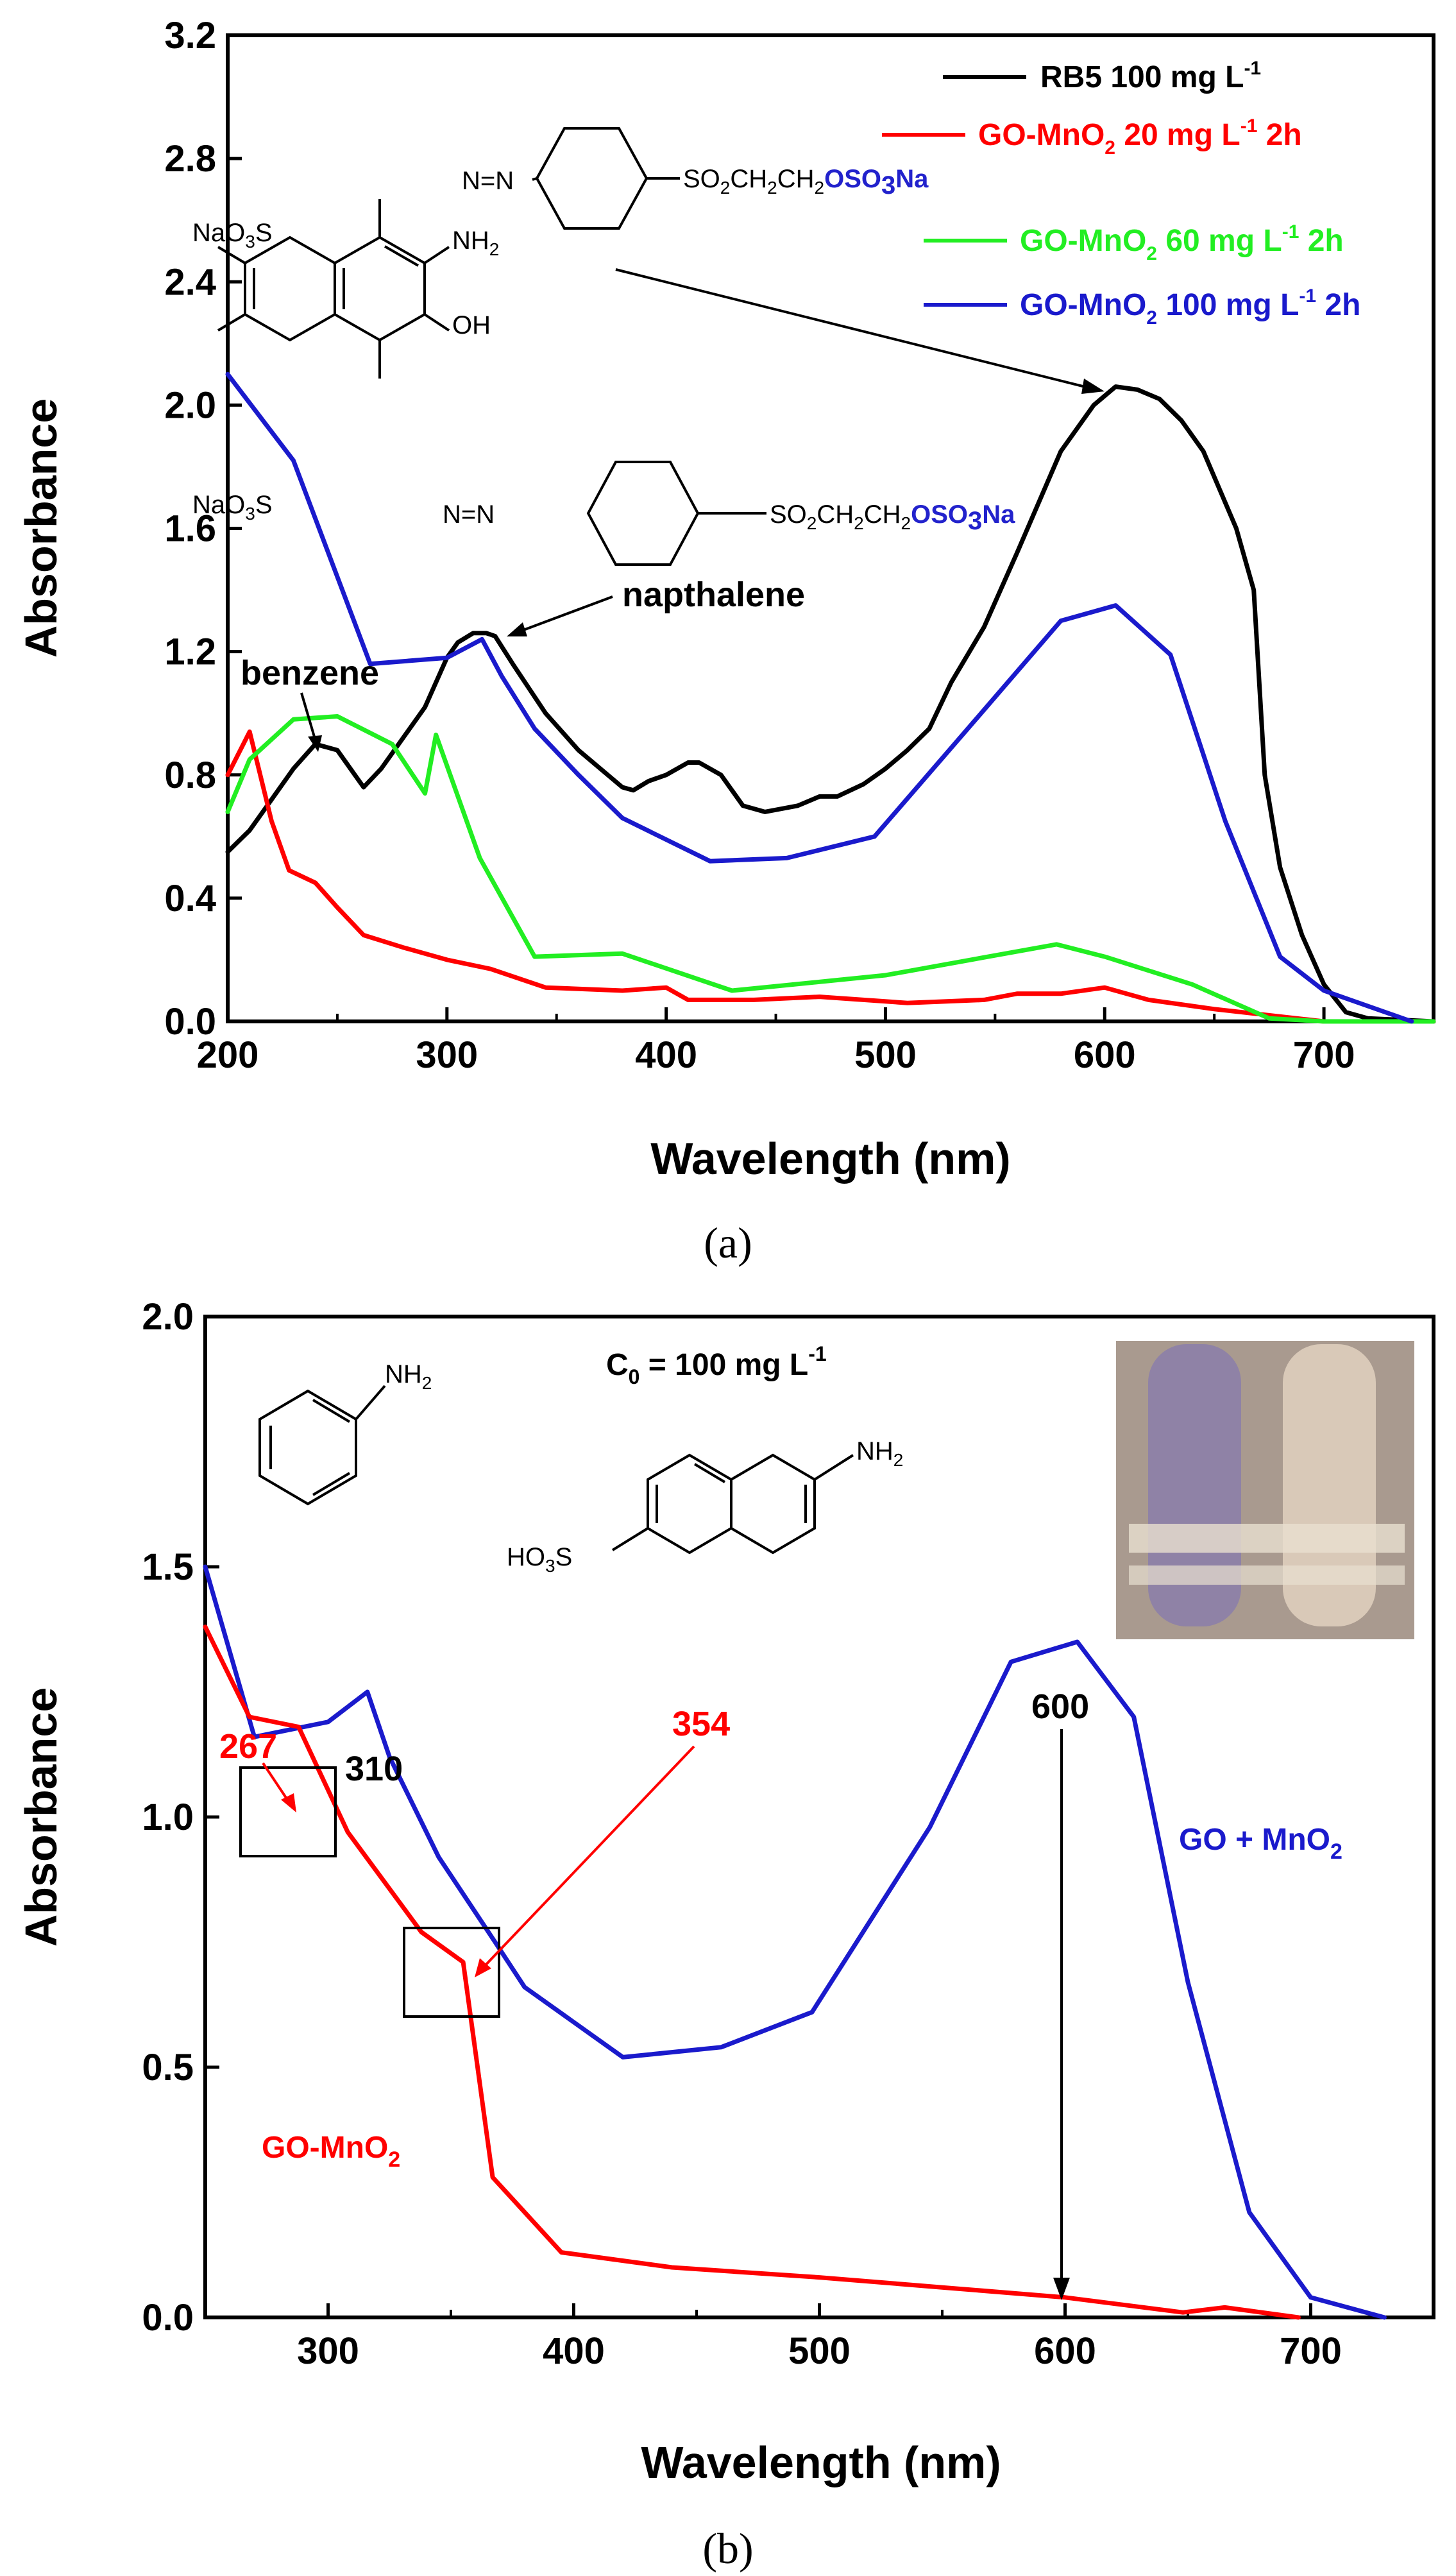  Describe the element at coordinates (1065, 2351) in the screenshot. I see `panel-b-xtick-label: 600` at that location.